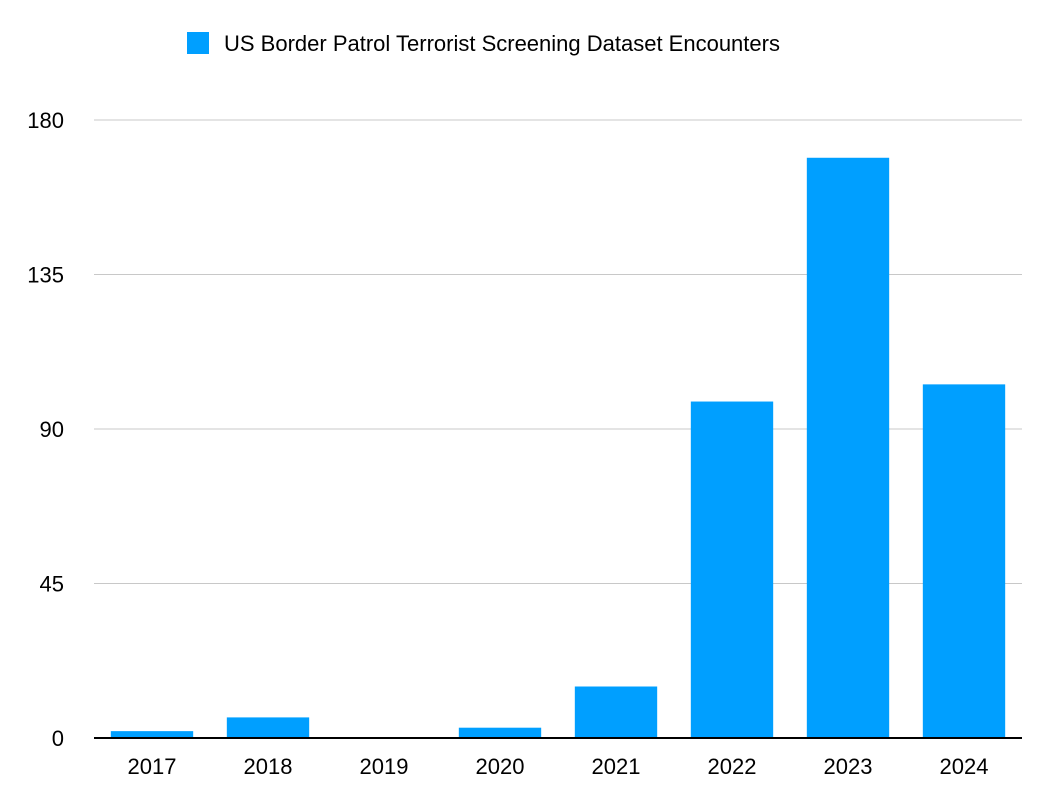 The height and width of the screenshot is (797, 1058). I want to click on bar-2023, so click(848, 447).